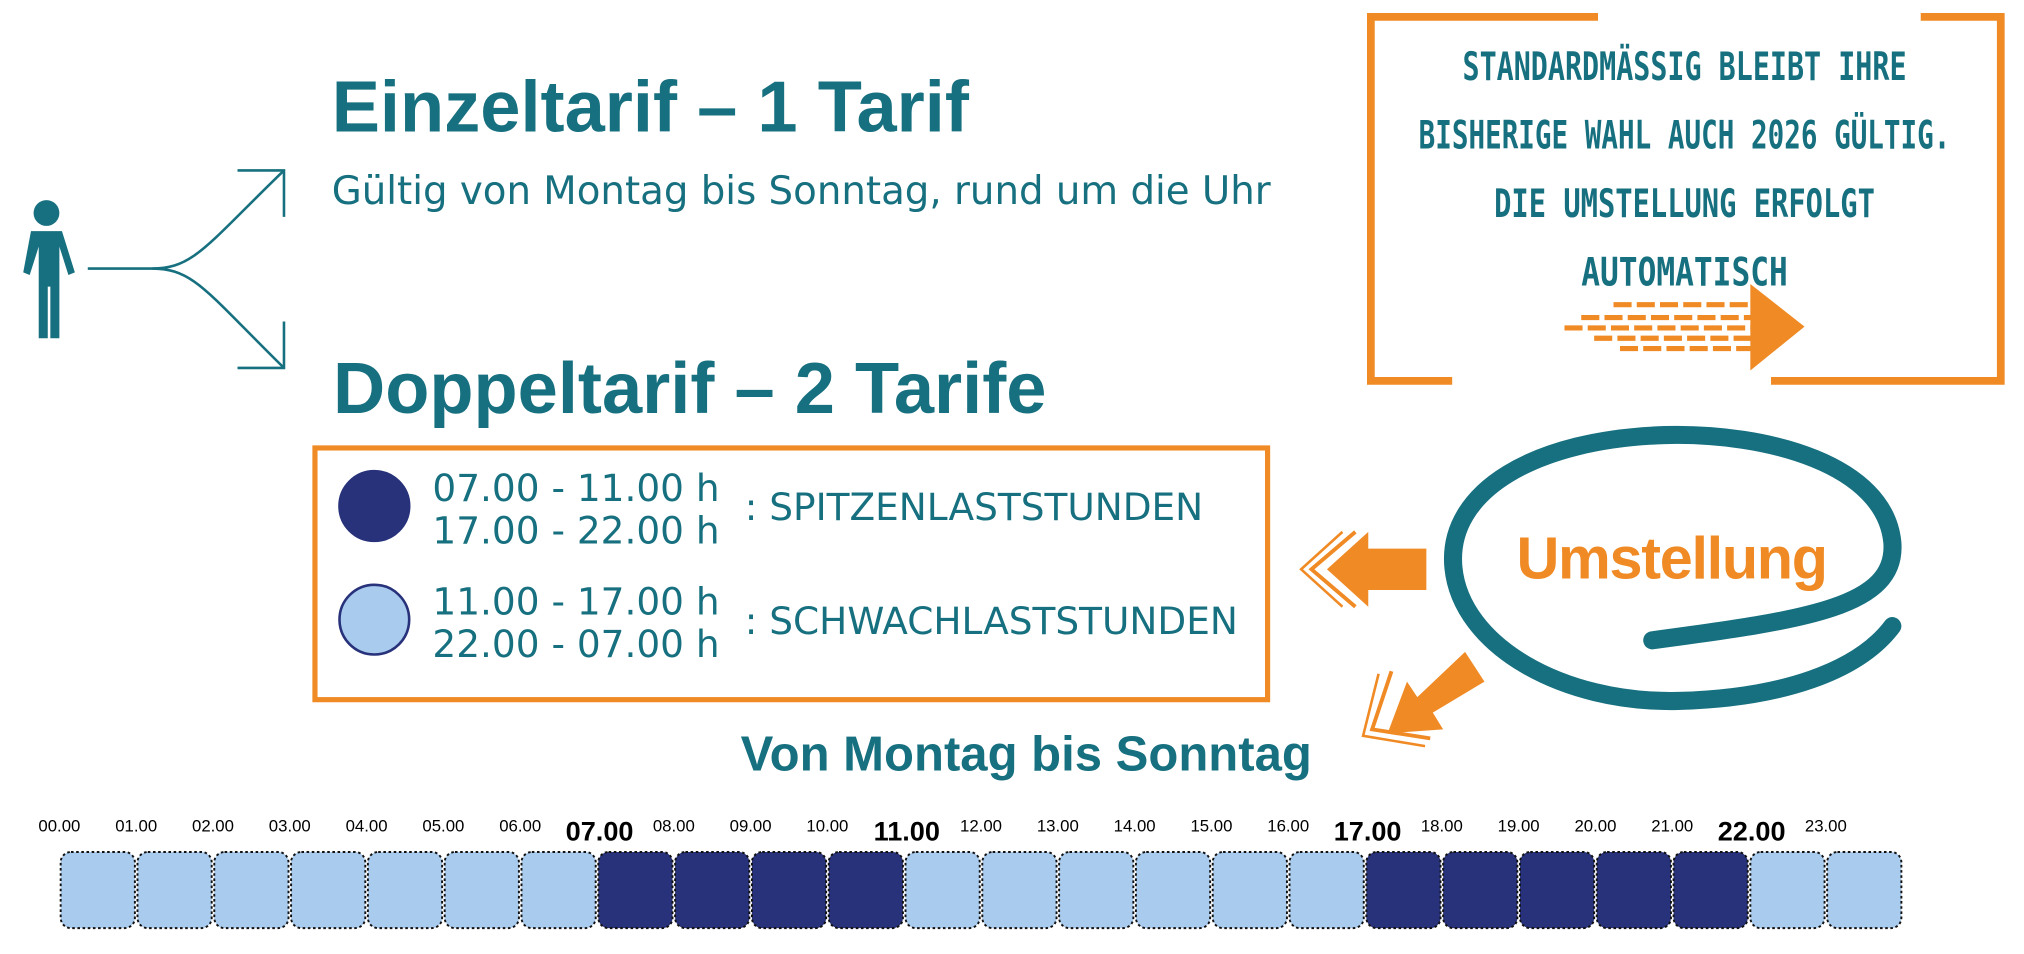 The height and width of the screenshot is (954, 2024). Describe the element at coordinates (600, 830) in the screenshot. I see `hour-label: 07.00` at that location.